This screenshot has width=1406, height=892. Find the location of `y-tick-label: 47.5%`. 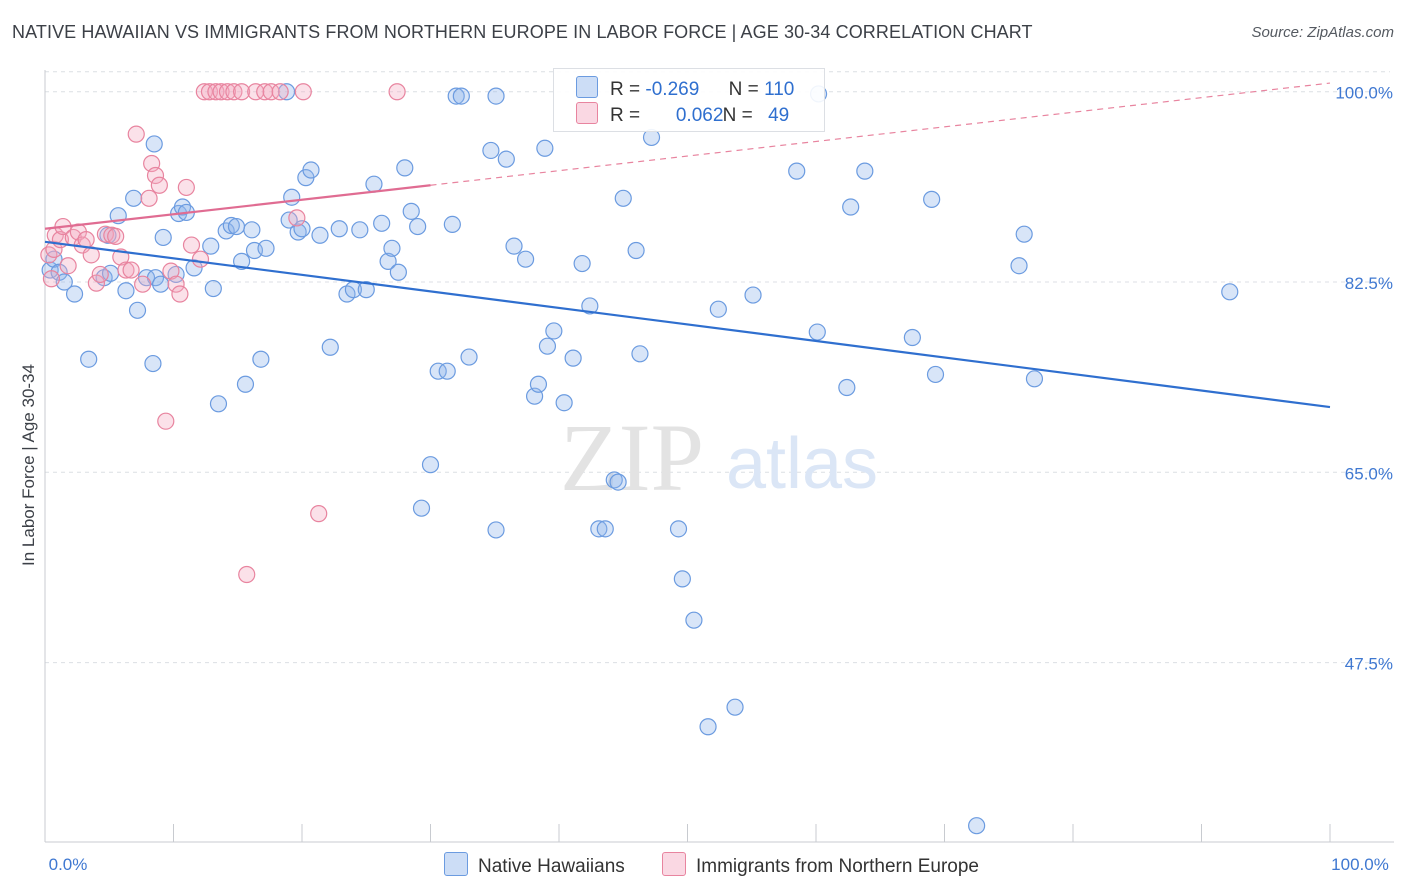

y-tick-label: 47.5% is located at coordinates (1369, 664).